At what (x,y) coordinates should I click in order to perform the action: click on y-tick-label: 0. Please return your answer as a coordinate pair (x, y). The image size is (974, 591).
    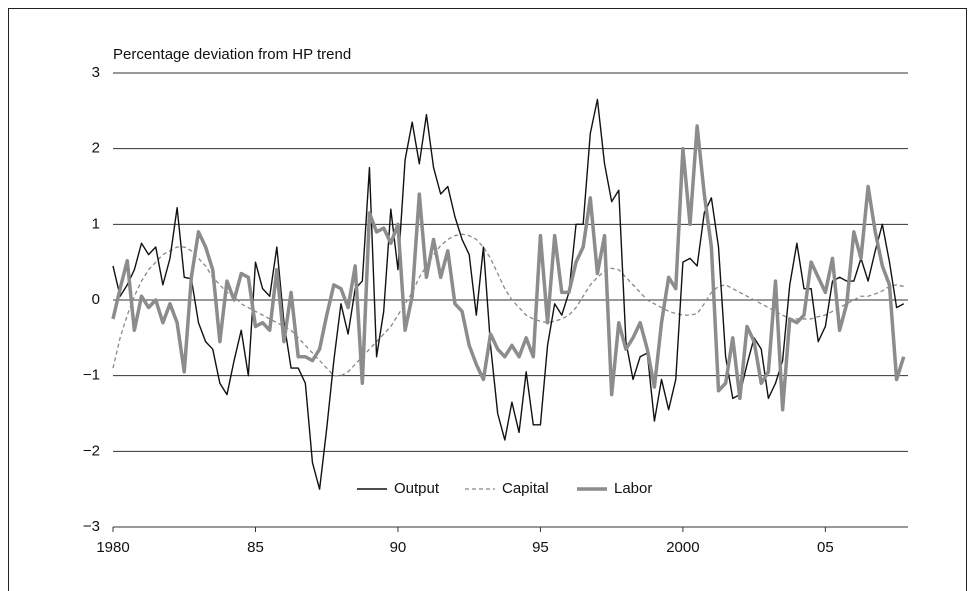
    Looking at the image, I should click on (96, 299).